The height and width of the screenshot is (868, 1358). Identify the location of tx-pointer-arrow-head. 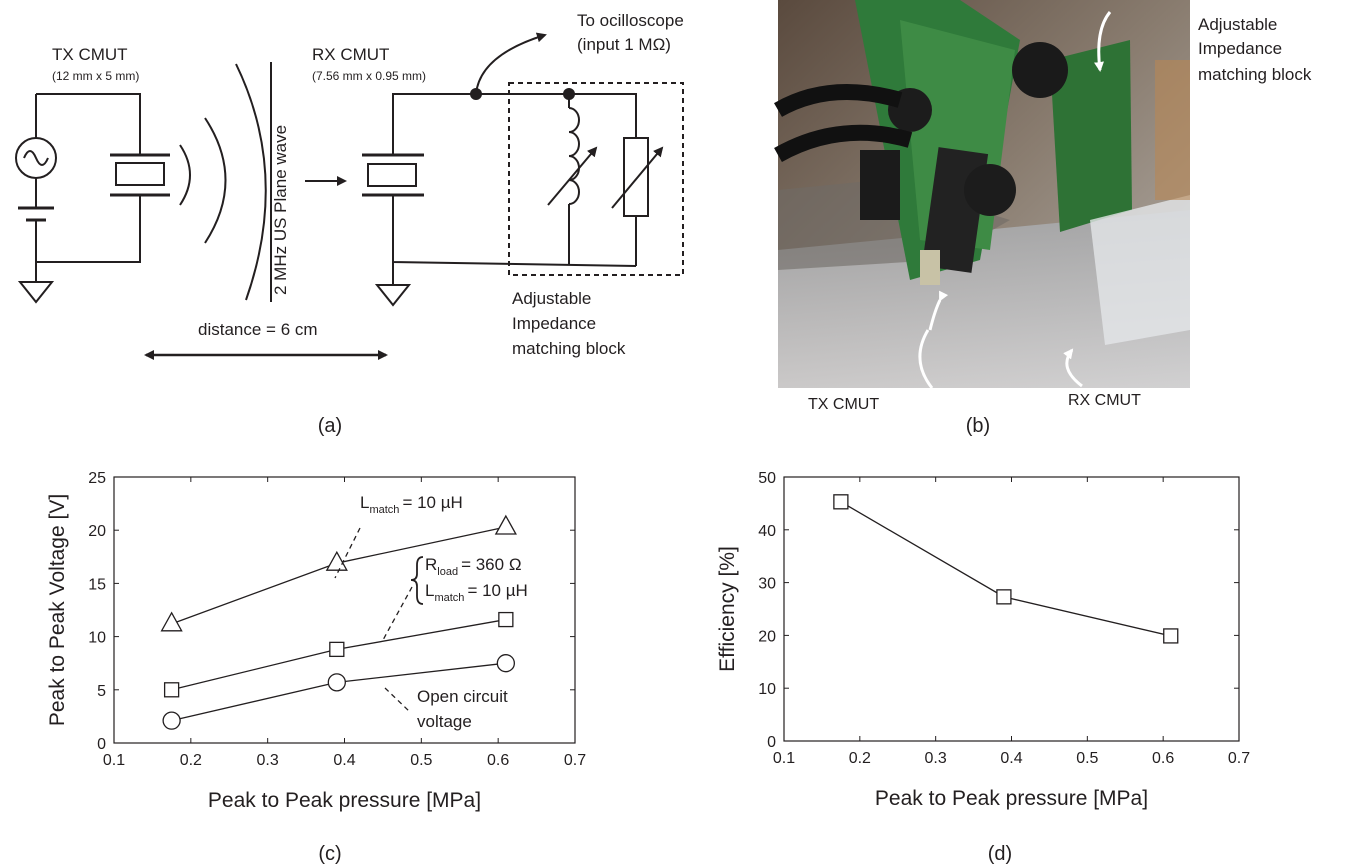
(938, 310).